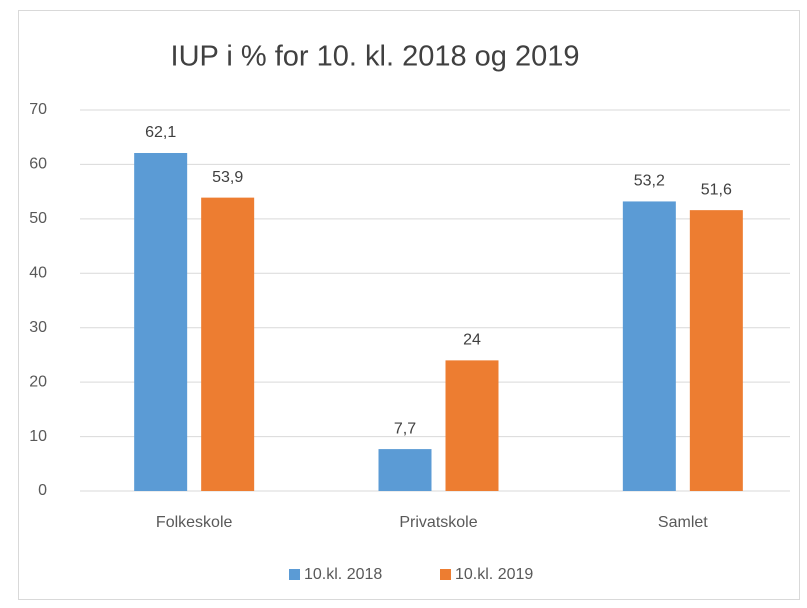 The height and width of the screenshot is (608, 807). What do you see at coordinates (405, 428) in the screenshot?
I see `value-label: 7,7` at bounding box center [405, 428].